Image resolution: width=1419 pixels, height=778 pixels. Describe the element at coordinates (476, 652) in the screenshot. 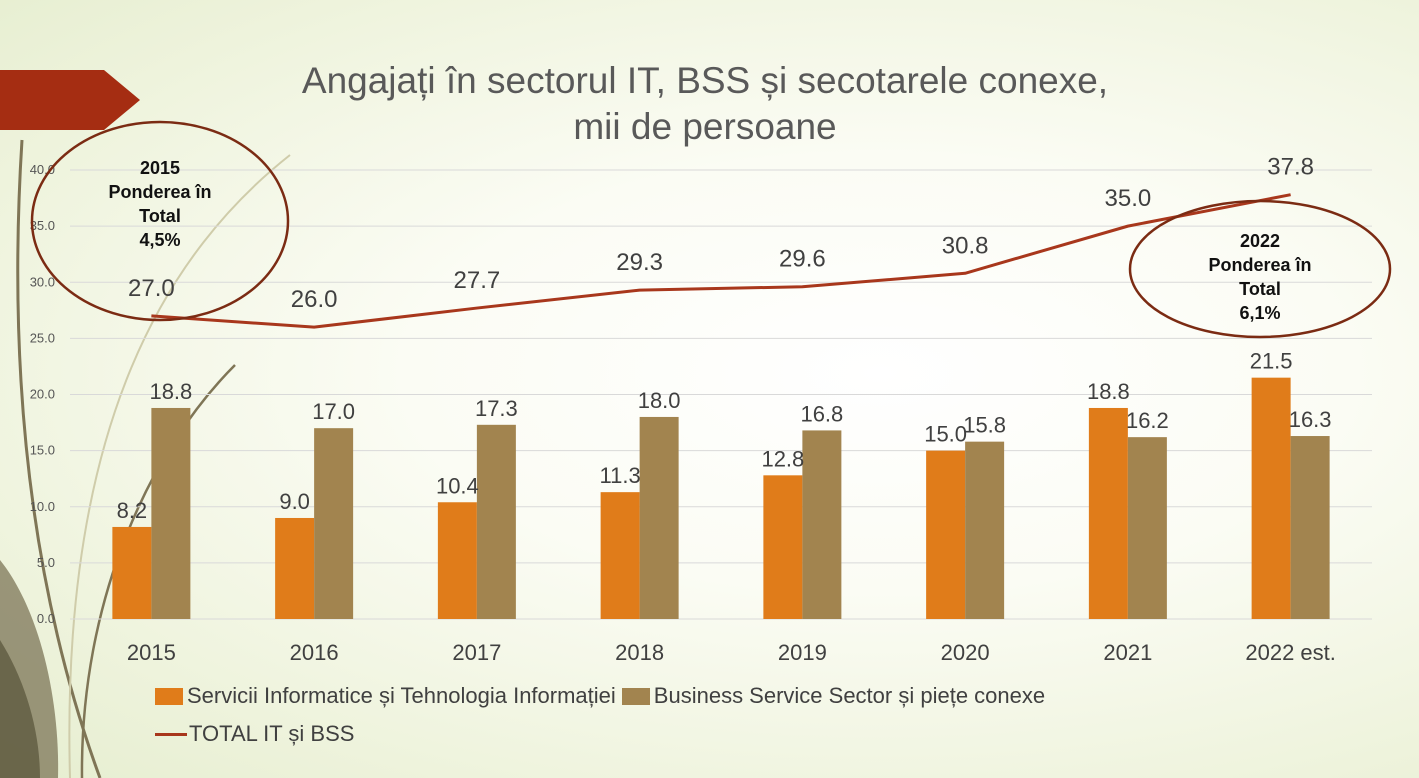

I see `x-tick-label: 2017` at that location.